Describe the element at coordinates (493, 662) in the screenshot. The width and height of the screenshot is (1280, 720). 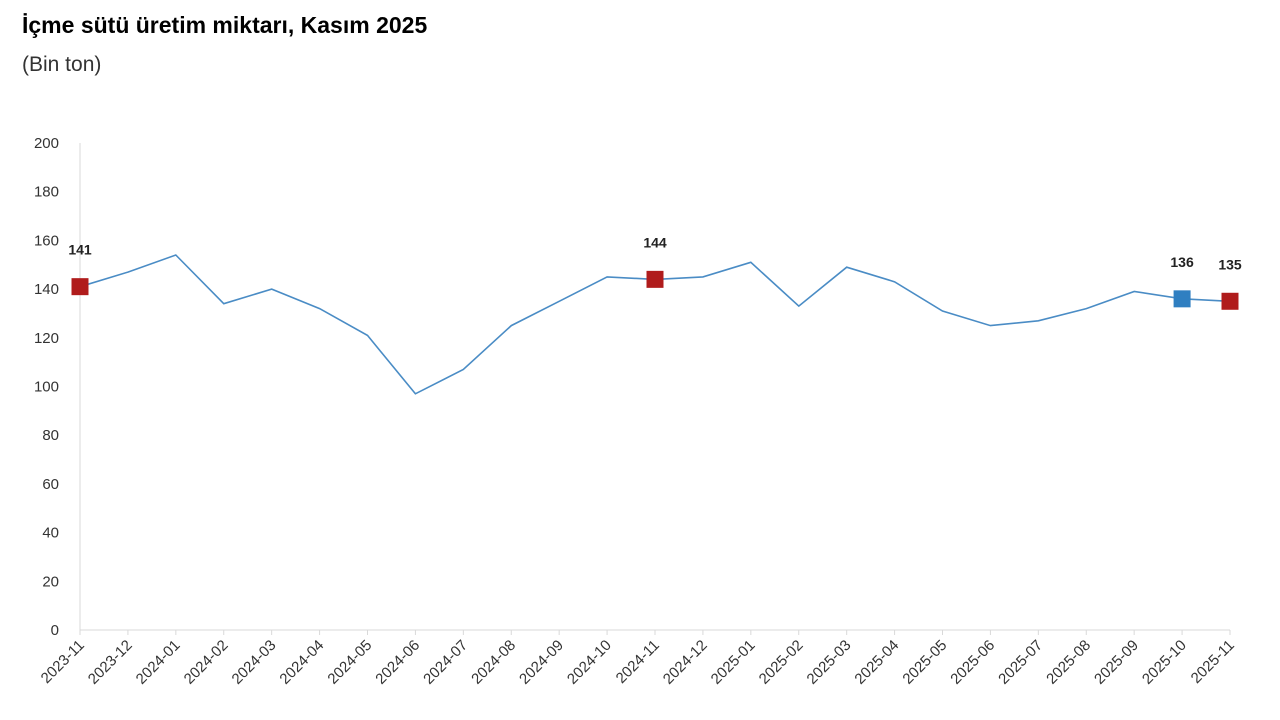
I see `x-tick-label: 2024-08` at that location.